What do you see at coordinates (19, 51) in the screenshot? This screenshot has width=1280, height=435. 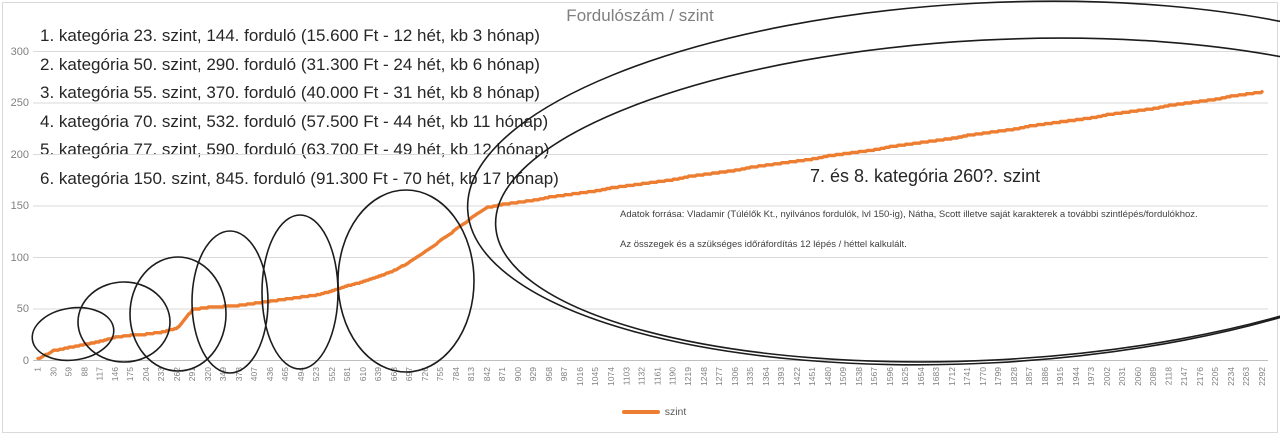 I see `y-axis-tick-label: 300` at bounding box center [19, 51].